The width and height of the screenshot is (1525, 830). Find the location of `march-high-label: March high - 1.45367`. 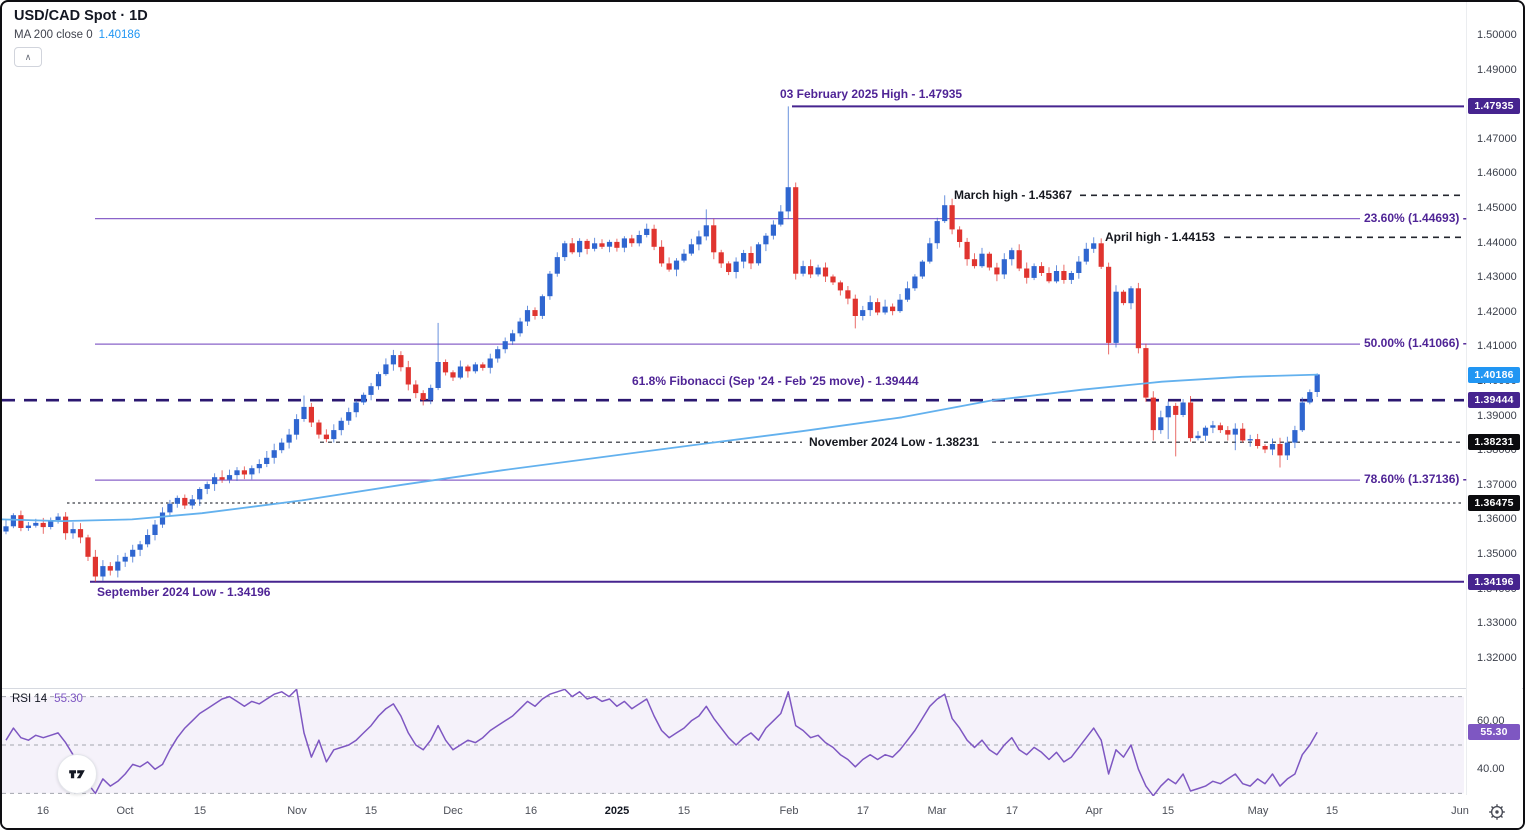

march-high-label: March high - 1.45367 is located at coordinates (1013, 195).